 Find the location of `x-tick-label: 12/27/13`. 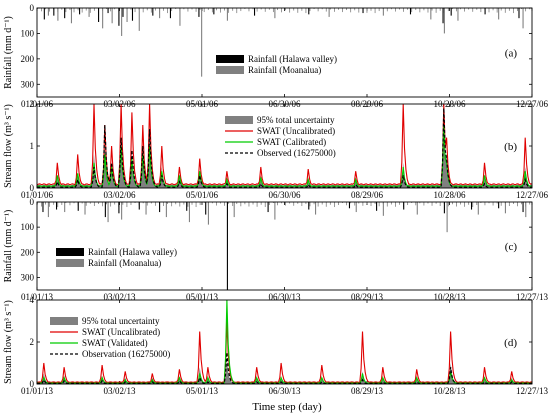

x-tick-label: 12/27/13 is located at coordinates (532, 391).